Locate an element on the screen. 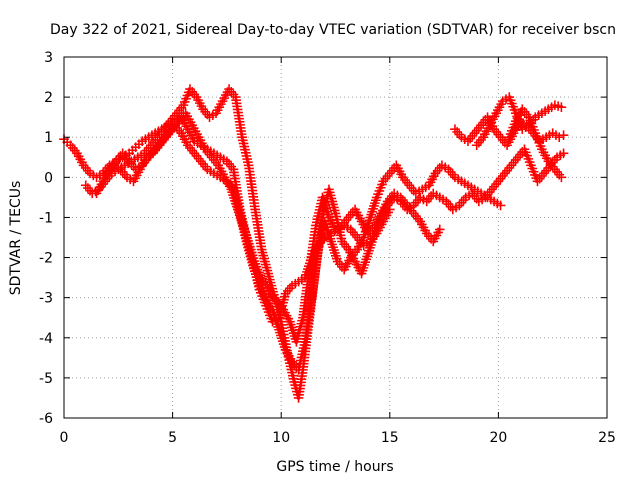  y-tick-label: -4 is located at coordinates (46, 339).